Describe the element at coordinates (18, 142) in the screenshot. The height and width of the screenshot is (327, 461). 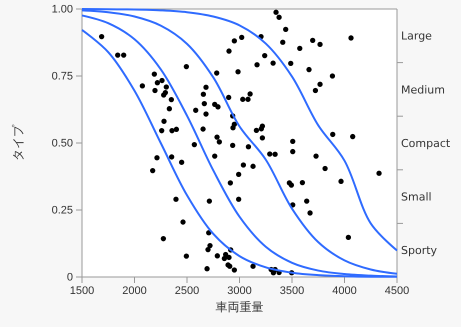
I see `y-axis-title: タイプ` at that location.